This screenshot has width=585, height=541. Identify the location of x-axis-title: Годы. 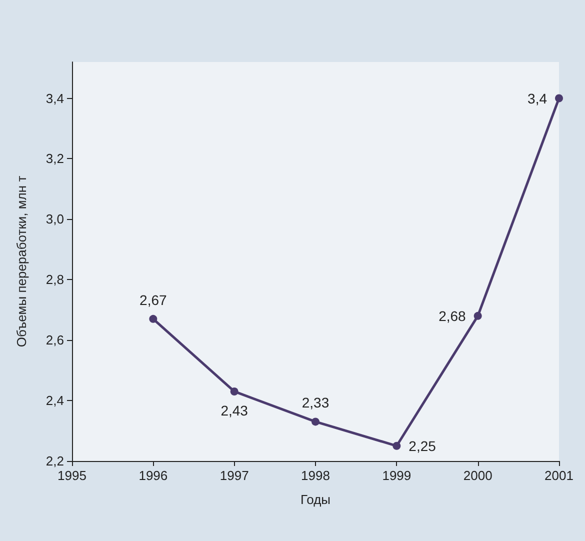
(315, 499).